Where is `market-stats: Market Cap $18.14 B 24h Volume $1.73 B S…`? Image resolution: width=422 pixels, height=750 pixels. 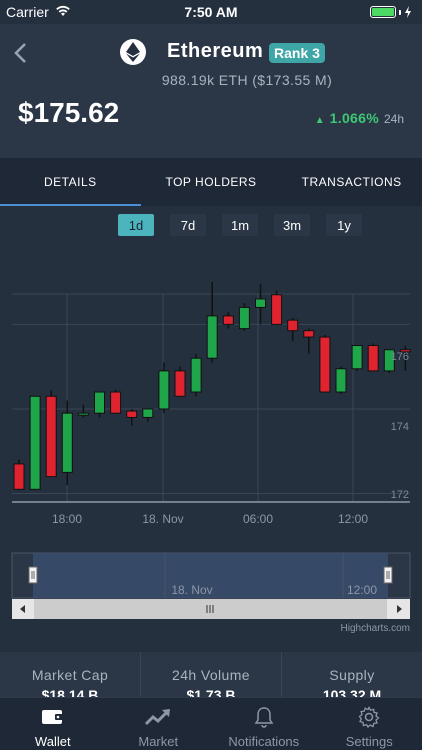 market-stats: Market Cap $18.14 B 24h Volume $1.73 B S… is located at coordinates (211, 675).